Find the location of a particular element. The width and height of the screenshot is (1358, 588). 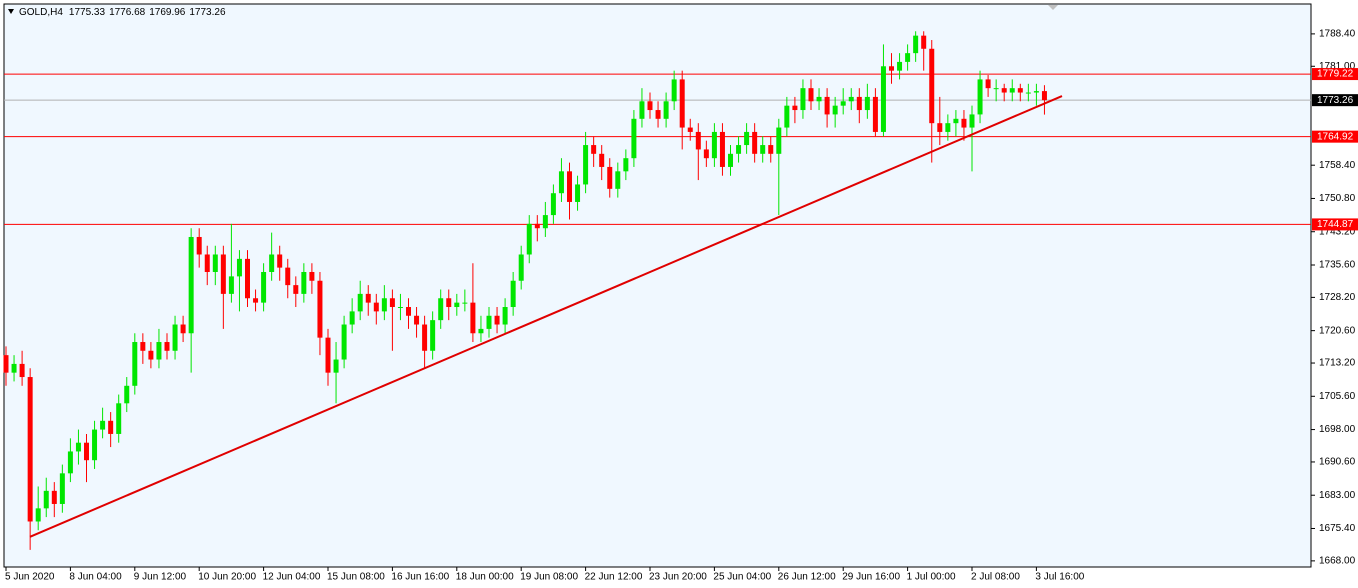

y-tick-label: 1698.00 is located at coordinates (1337, 429).